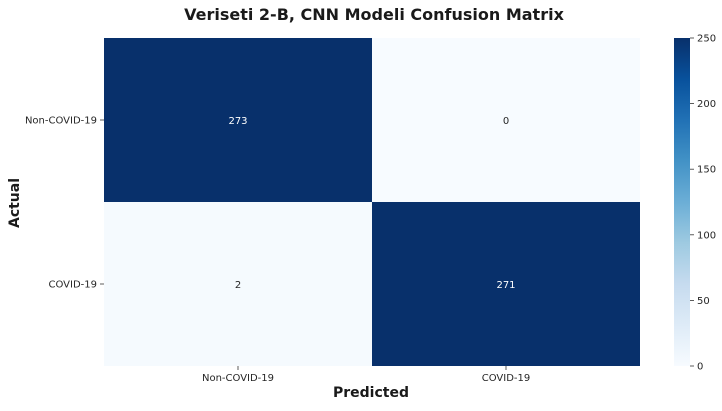 This screenshot has height=411, width=722. Describe the element at coordinates (371, 393) in the screenshot. I see `x-axis-label: Predicted` at that location.